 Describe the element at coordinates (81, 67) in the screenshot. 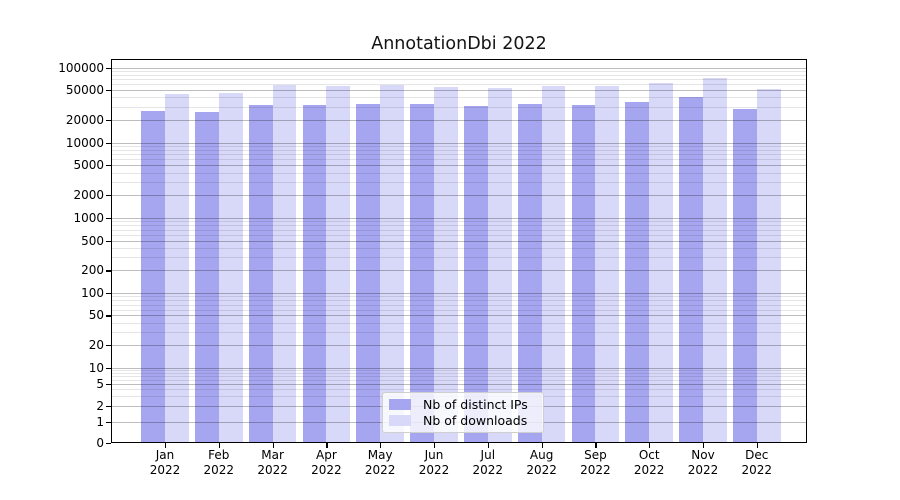

I see `y-tick-label: 100000` at that location.